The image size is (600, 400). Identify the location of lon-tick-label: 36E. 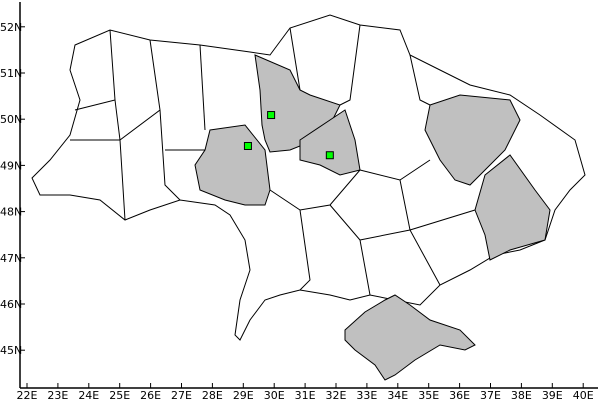
(459, 394).